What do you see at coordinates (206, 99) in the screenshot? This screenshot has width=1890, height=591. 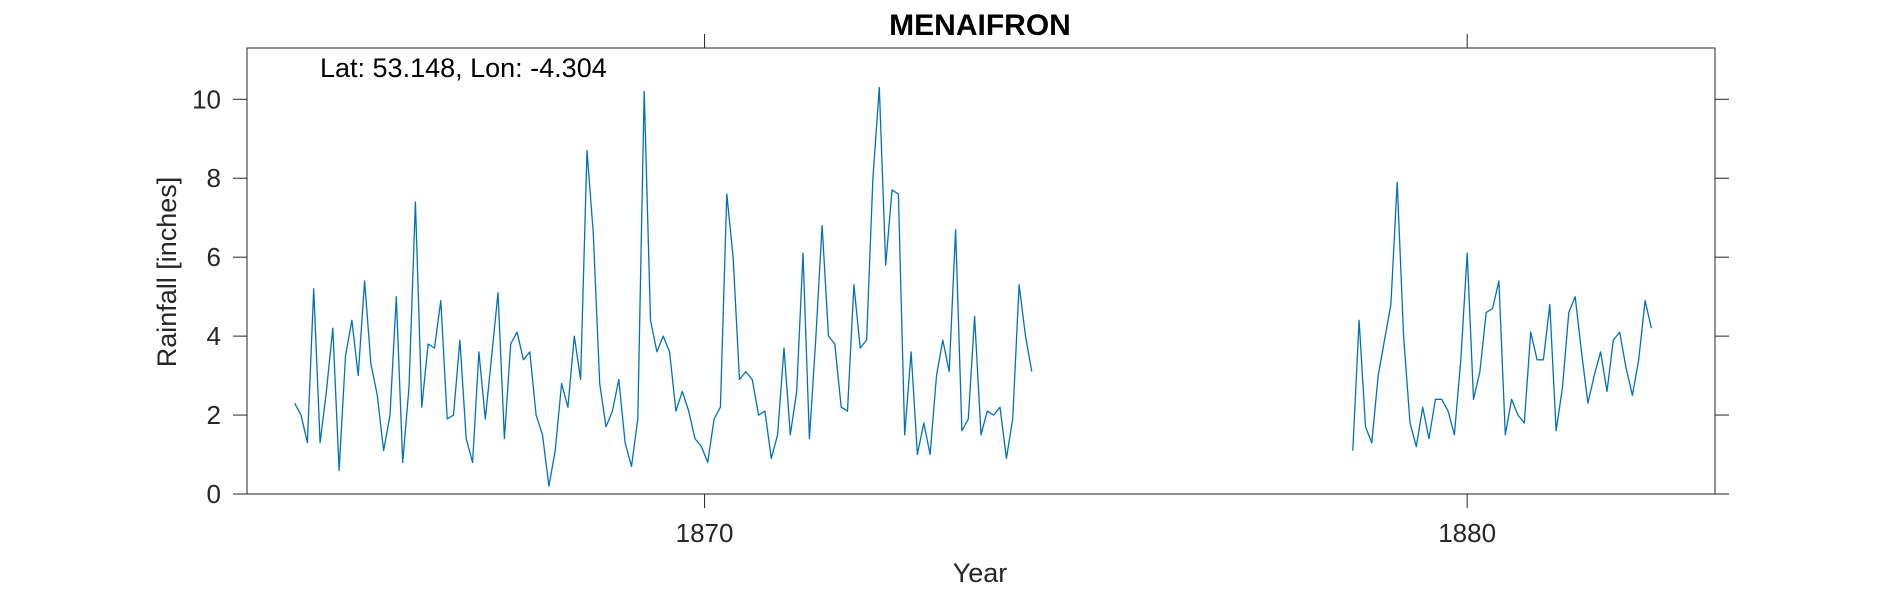 I see `y-tick-label: 10` at bounding box center [206, 99].